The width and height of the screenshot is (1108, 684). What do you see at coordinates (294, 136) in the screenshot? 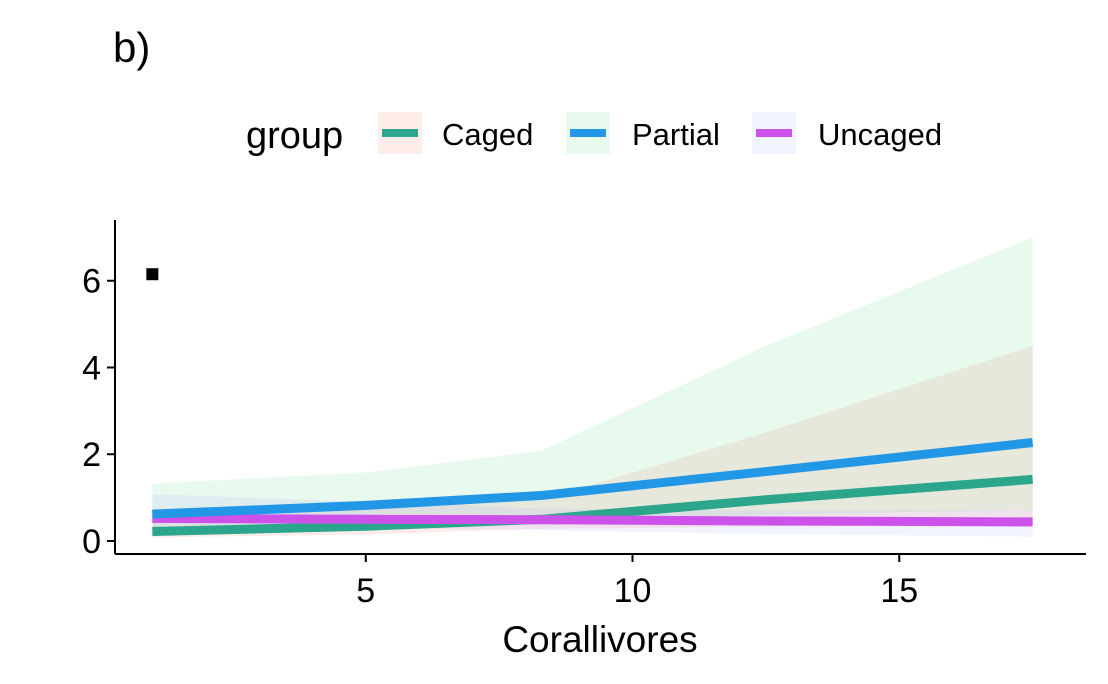
I see `legend-title: group` at bounding box center [294, 136].